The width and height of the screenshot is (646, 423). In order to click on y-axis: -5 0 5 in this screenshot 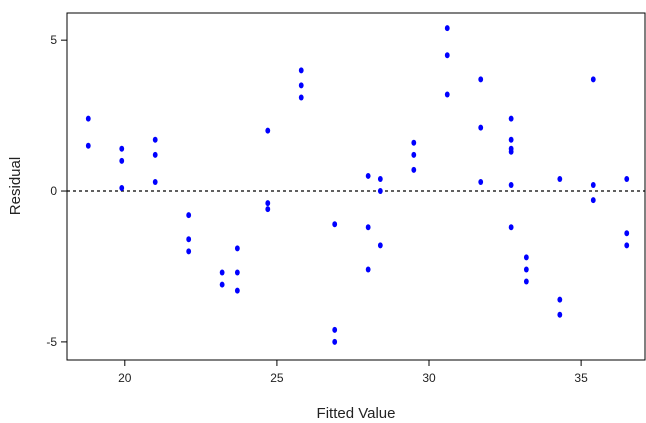, I will do `click(56, 191)`.